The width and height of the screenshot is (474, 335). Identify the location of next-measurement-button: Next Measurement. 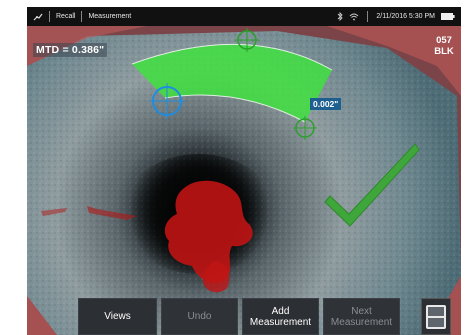
(361, 316).